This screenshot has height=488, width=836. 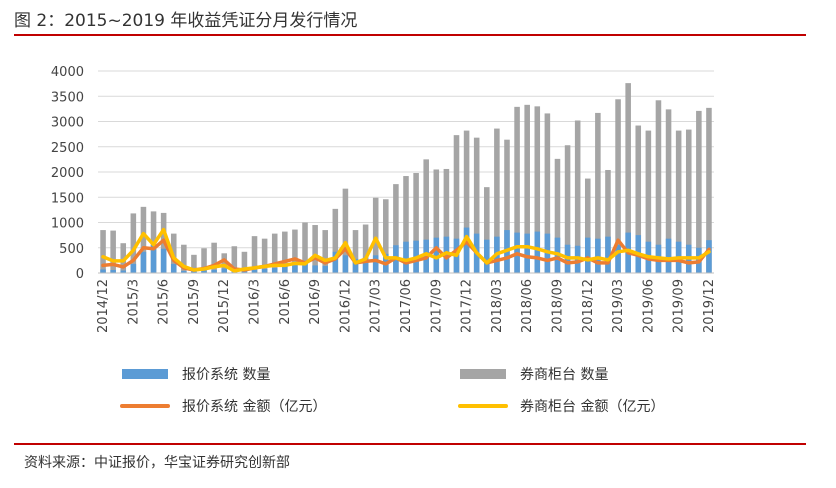 I want to click on x-tick-label: 2016/3, so click(x=255, y=302).